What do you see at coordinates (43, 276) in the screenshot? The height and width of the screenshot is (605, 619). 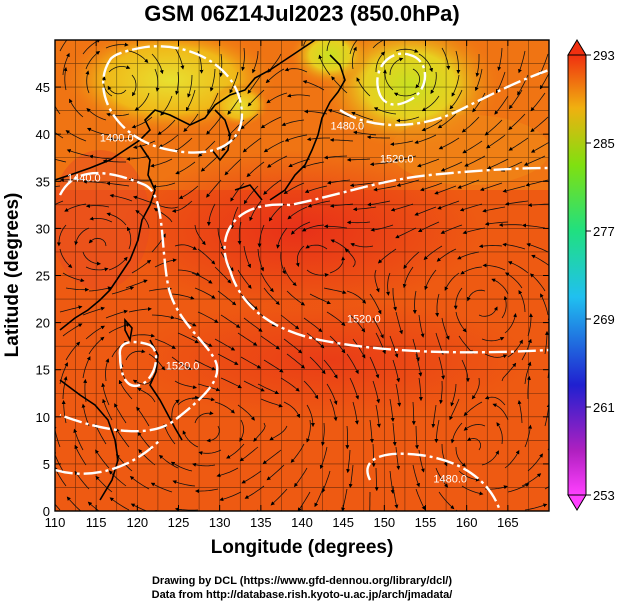 I see `y-tick-label: 25` at bounding box center [43, 276].